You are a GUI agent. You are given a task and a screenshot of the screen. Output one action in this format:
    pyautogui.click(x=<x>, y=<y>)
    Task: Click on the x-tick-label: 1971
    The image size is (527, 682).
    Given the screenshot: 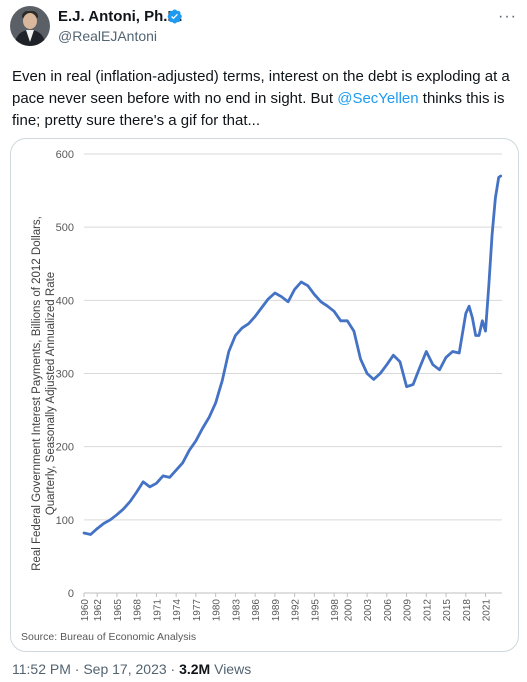 What is the action you would take?
    pyautogui.click(x=157, y=610)
    